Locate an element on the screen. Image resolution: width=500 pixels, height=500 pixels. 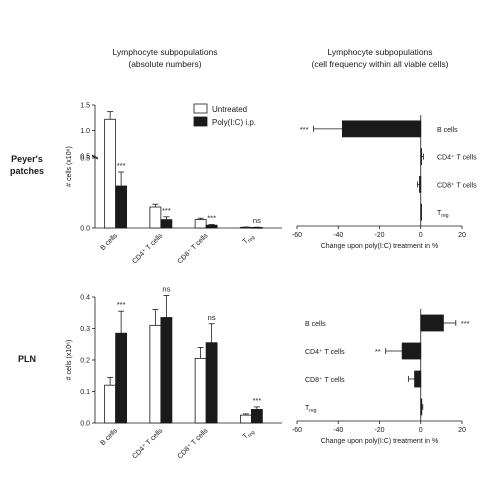
pp_change-category-label-t-reg: Treg is located at coordinates (443, 214).